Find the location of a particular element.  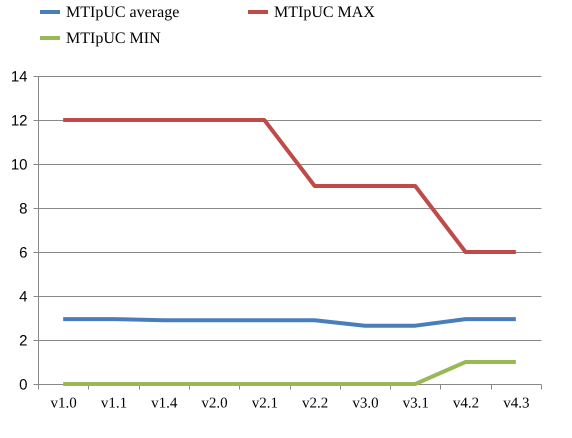

x-tick-label: v3.1 is located at coordinates (415, 404).